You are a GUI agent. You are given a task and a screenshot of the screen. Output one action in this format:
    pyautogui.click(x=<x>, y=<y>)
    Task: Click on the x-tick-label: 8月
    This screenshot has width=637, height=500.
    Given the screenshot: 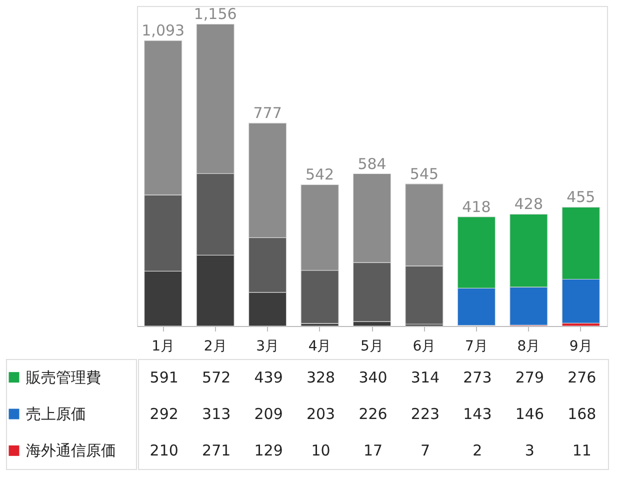 What is the action you would take?
    pyautogui.click(x=528, y=346)
    